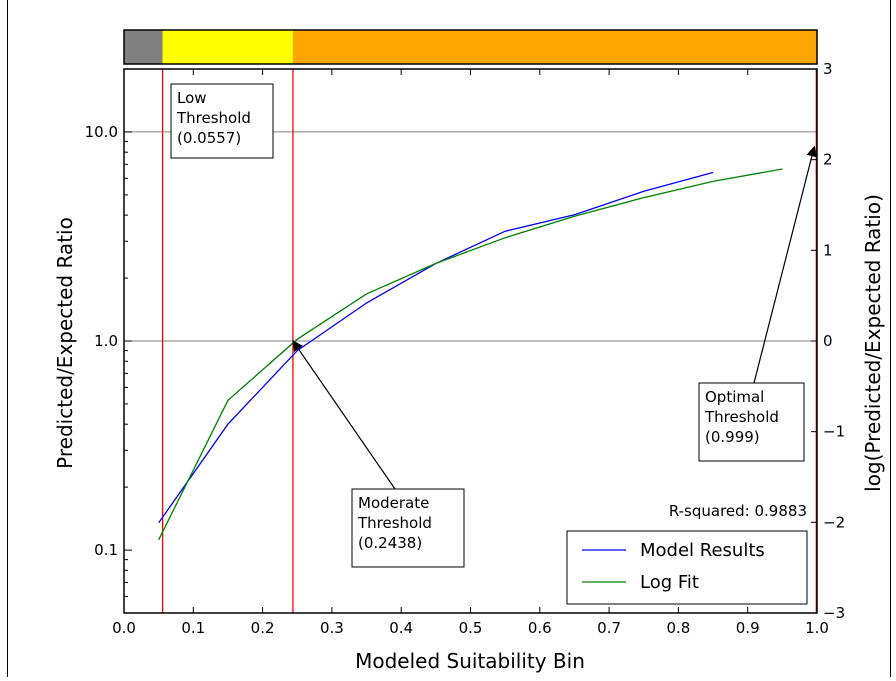  I want to click on annotation-text-optimal: Threshold, so click(741, 417).